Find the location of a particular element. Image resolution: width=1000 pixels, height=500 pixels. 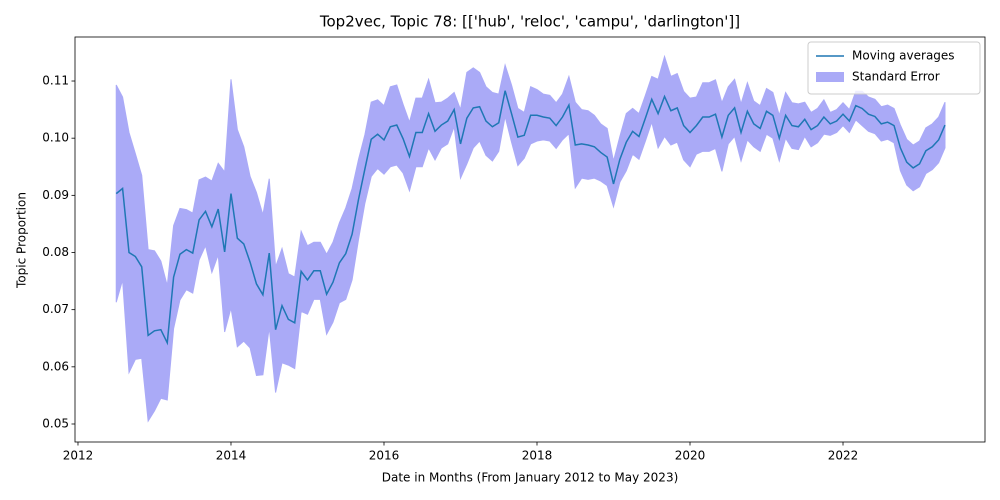

y-axis-label: Topic Proportion is located at coordinates (22, 240).